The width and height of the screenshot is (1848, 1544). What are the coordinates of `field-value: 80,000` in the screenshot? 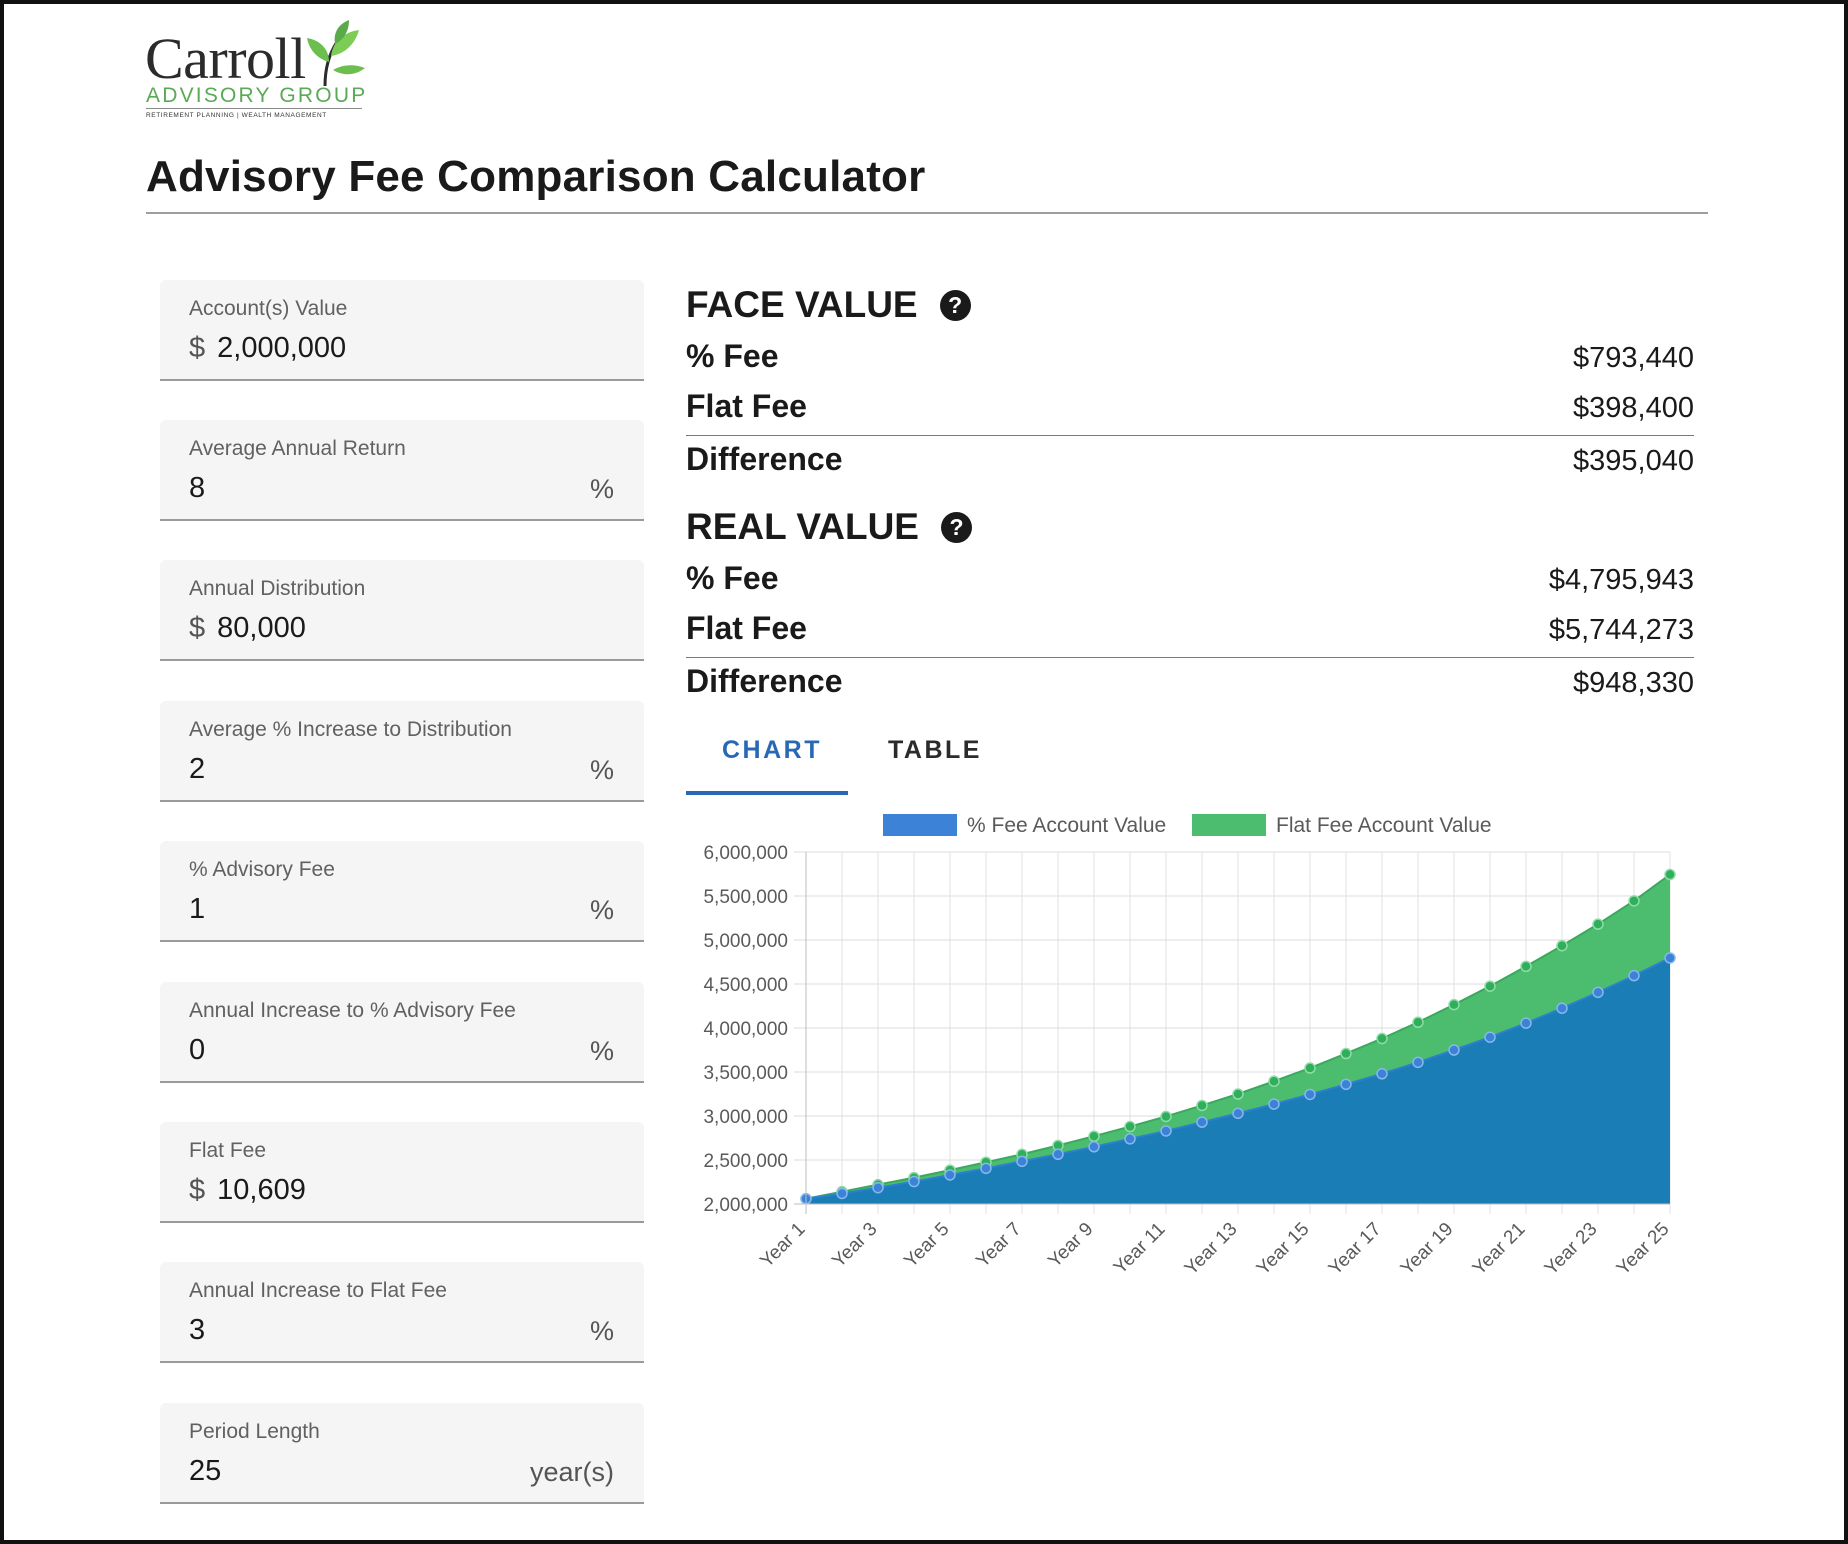 It's located at (261, 628).